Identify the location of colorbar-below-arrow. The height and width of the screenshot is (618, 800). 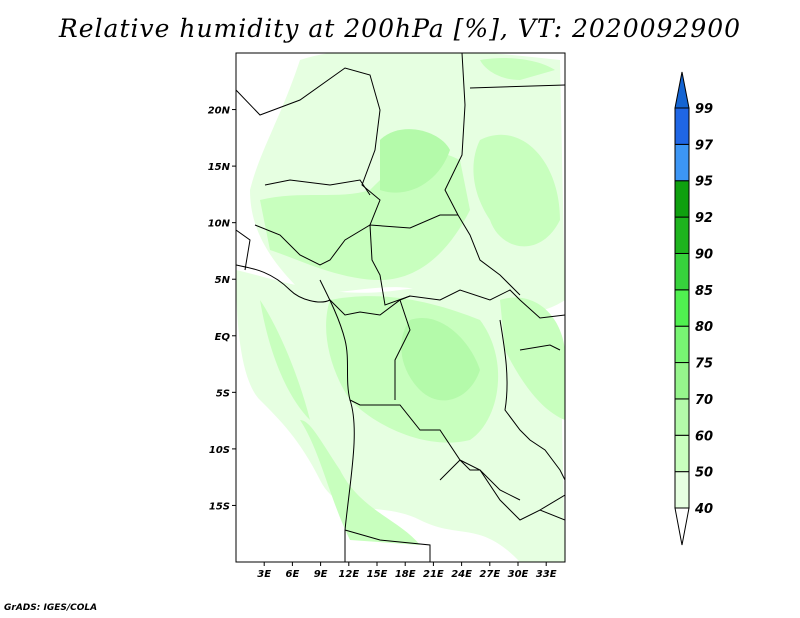
(682, 526).